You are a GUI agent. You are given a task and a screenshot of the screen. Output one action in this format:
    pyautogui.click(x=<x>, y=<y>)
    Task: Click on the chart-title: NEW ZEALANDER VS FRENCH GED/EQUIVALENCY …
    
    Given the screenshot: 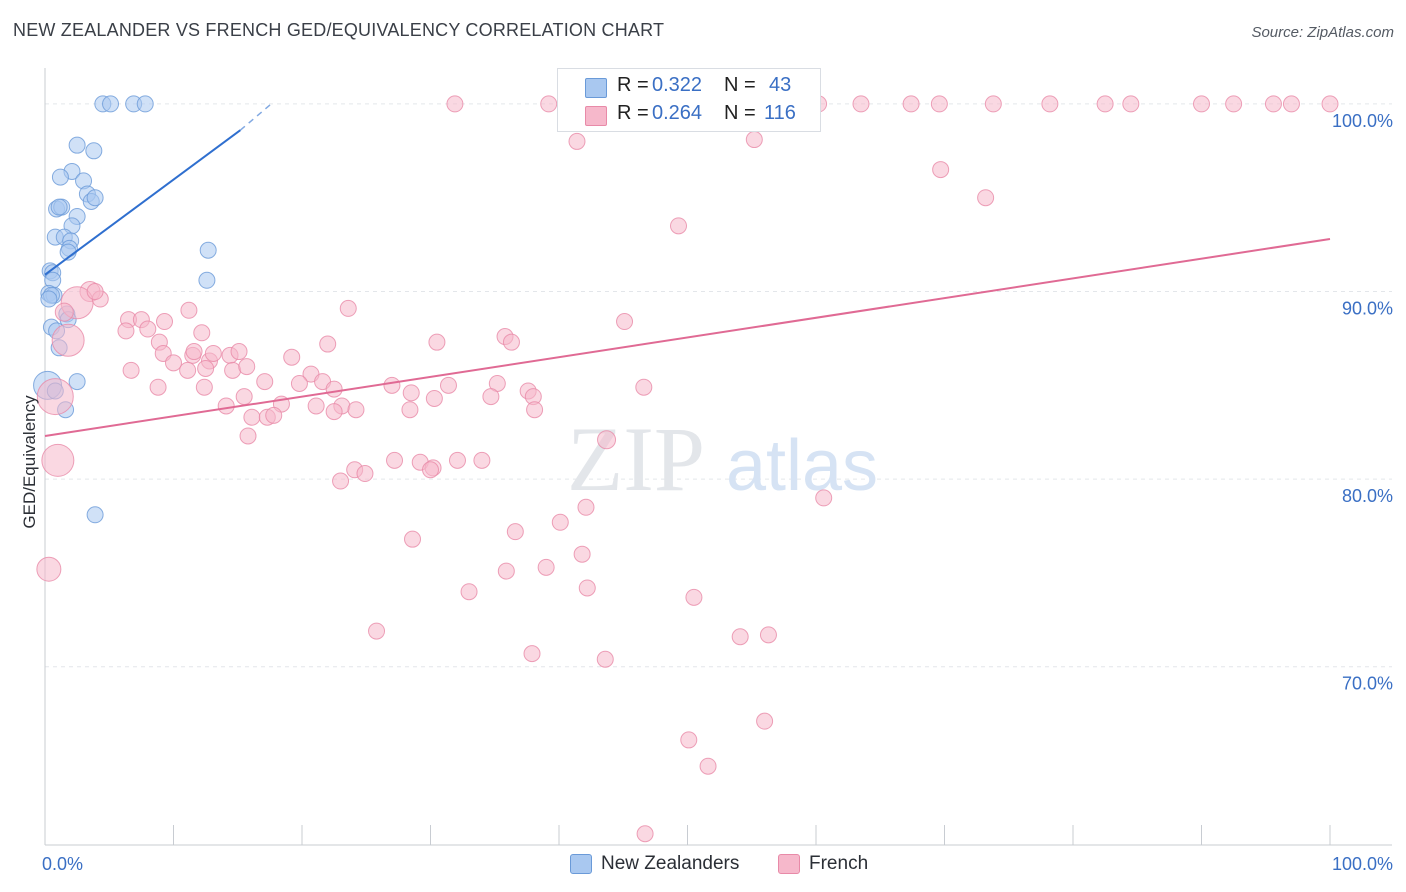 What is the action you would take?
    pyautogui.click(x=339, y=30)
    